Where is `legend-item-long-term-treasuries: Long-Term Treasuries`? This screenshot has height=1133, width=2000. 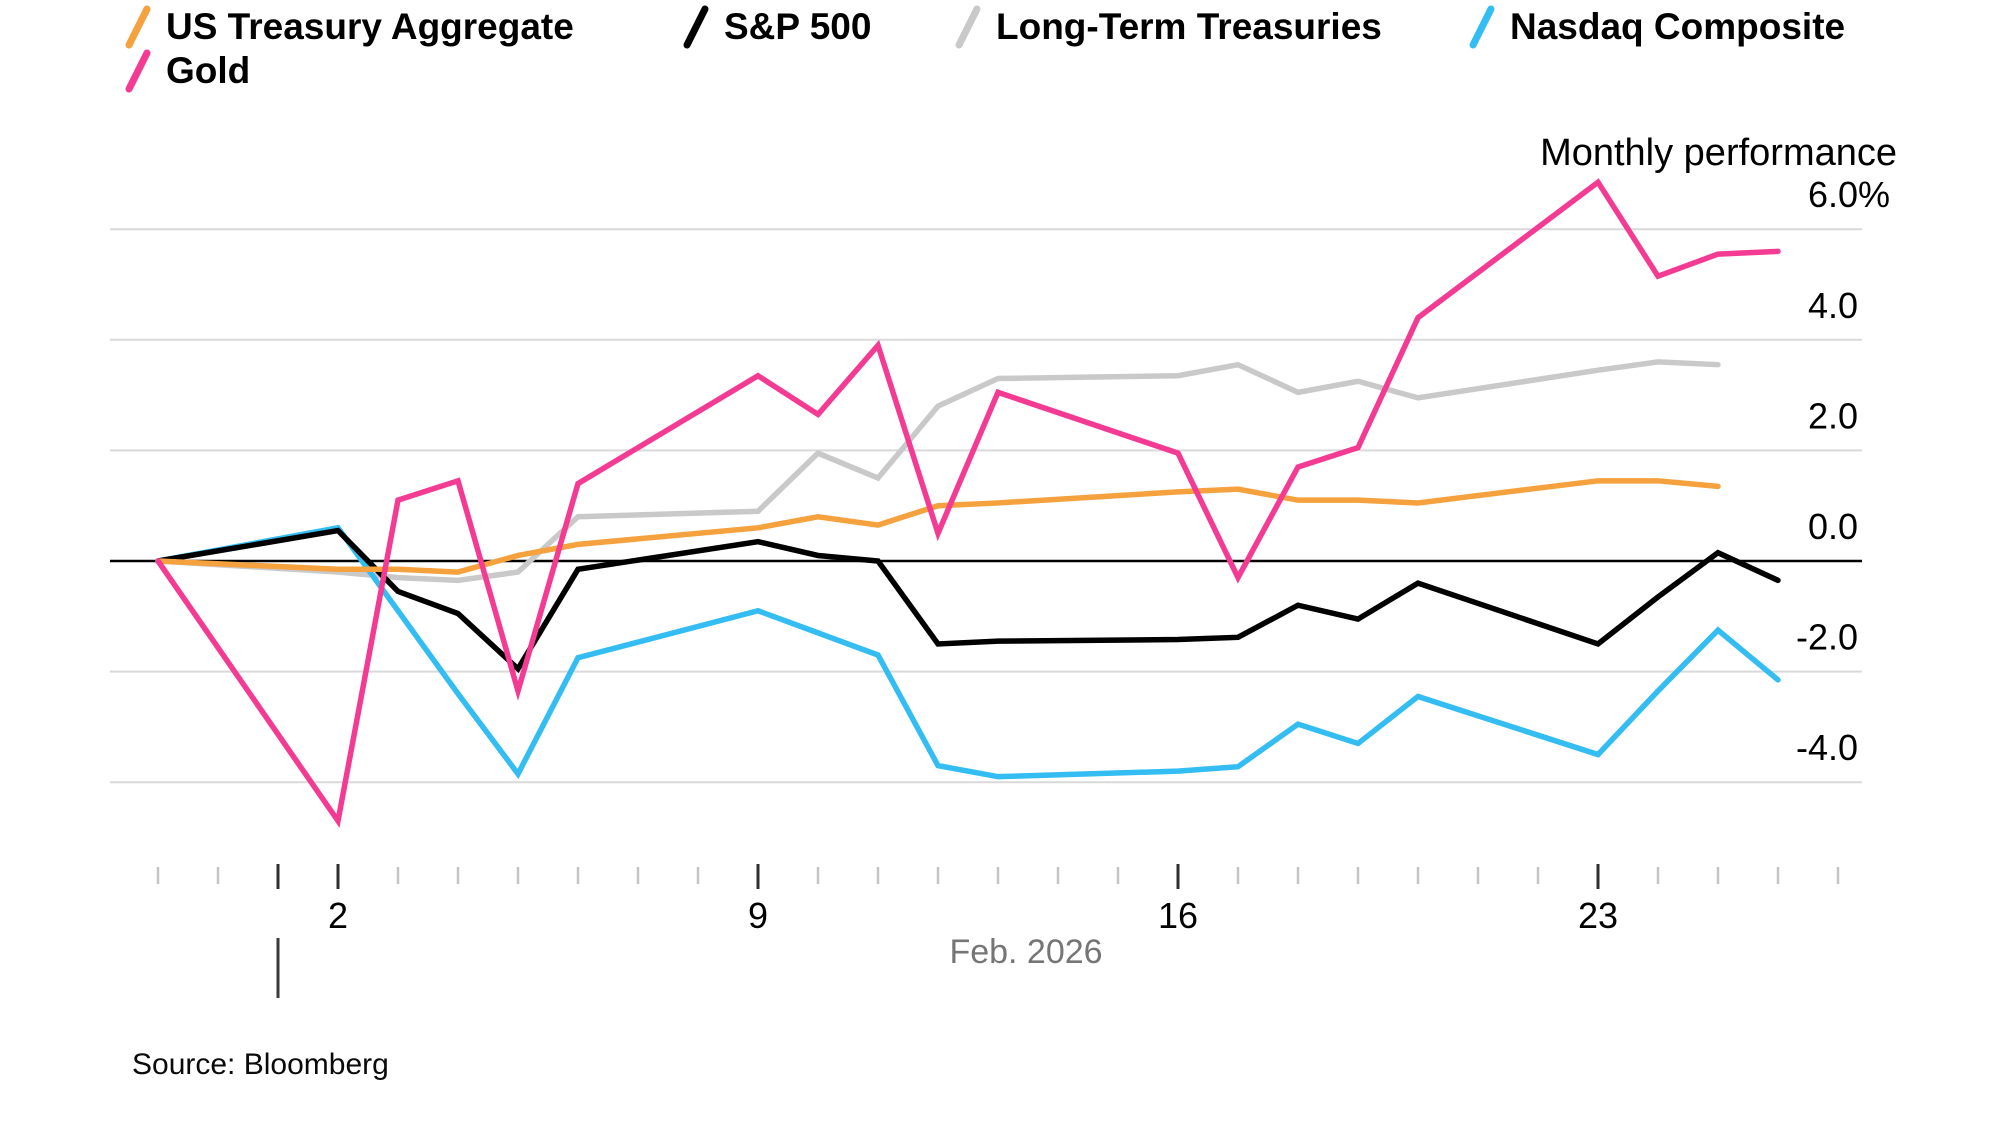 legend-item-long-term-treasuries: Long-Term Treasuries is located at coordinates (1168, 27).